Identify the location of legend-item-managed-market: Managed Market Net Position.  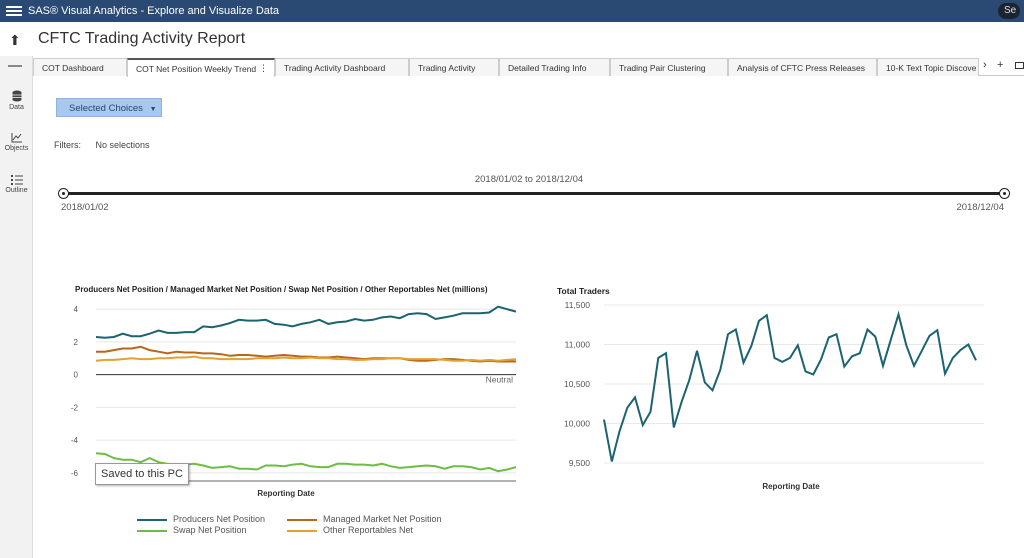
(364, 519).